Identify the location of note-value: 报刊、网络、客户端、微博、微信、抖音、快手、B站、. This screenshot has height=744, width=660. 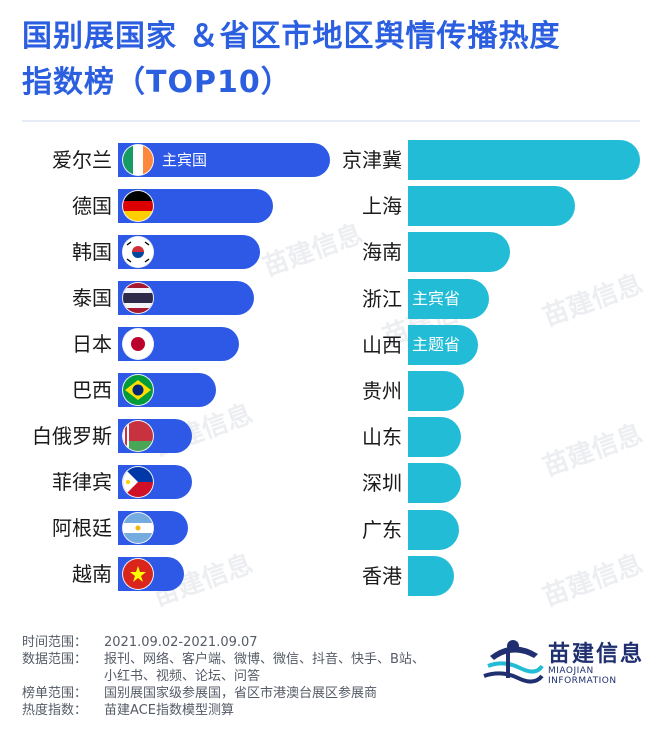
(264, 659).